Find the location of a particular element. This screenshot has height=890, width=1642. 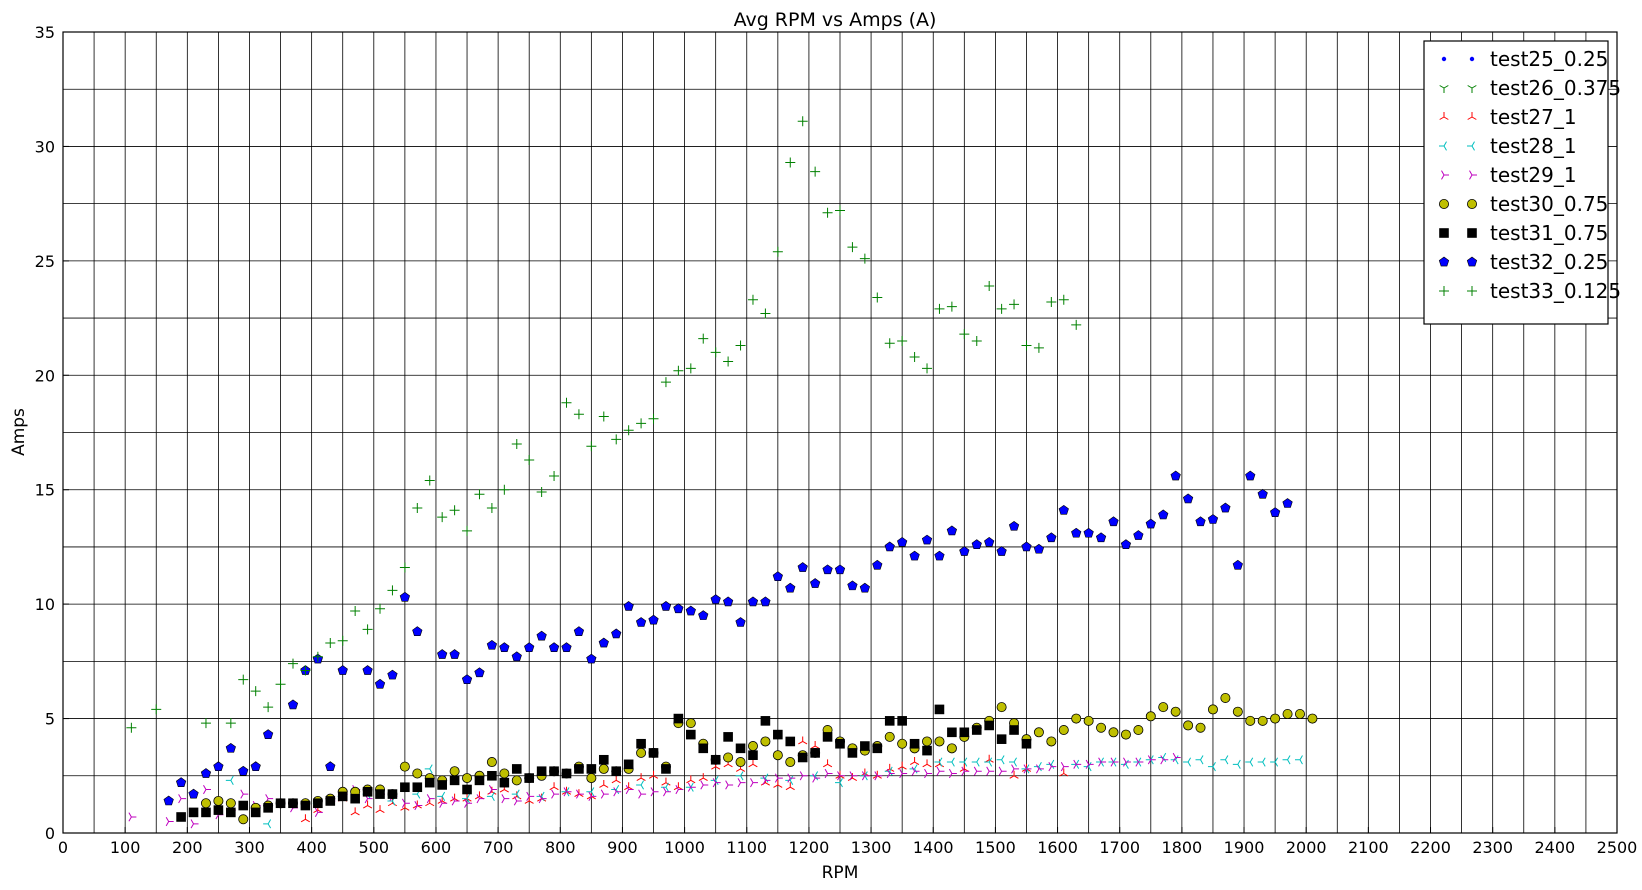

legend-item: test28_1 is located at coordinates (1508, 146).